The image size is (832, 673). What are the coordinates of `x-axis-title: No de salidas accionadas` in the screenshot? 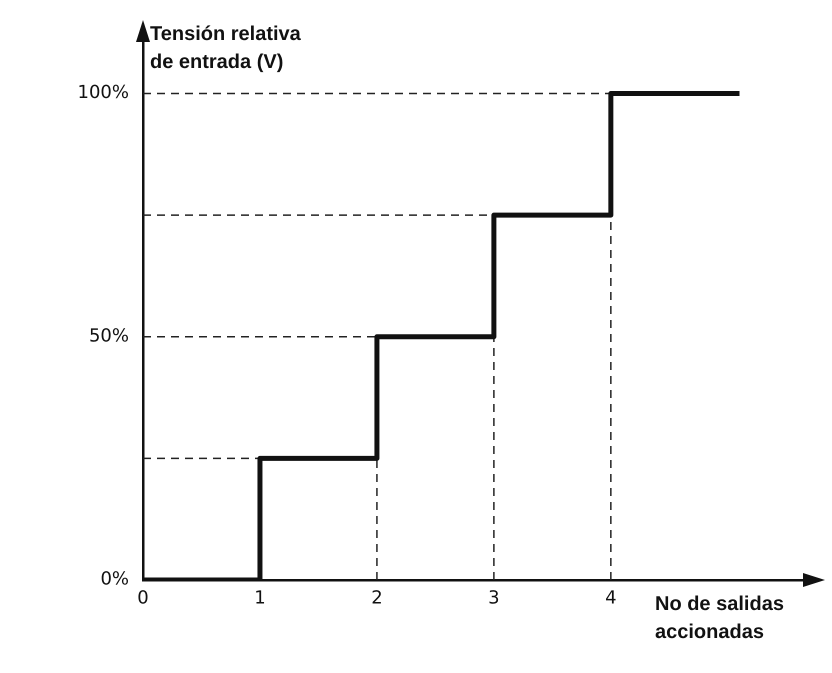 It's located at (719, 618).